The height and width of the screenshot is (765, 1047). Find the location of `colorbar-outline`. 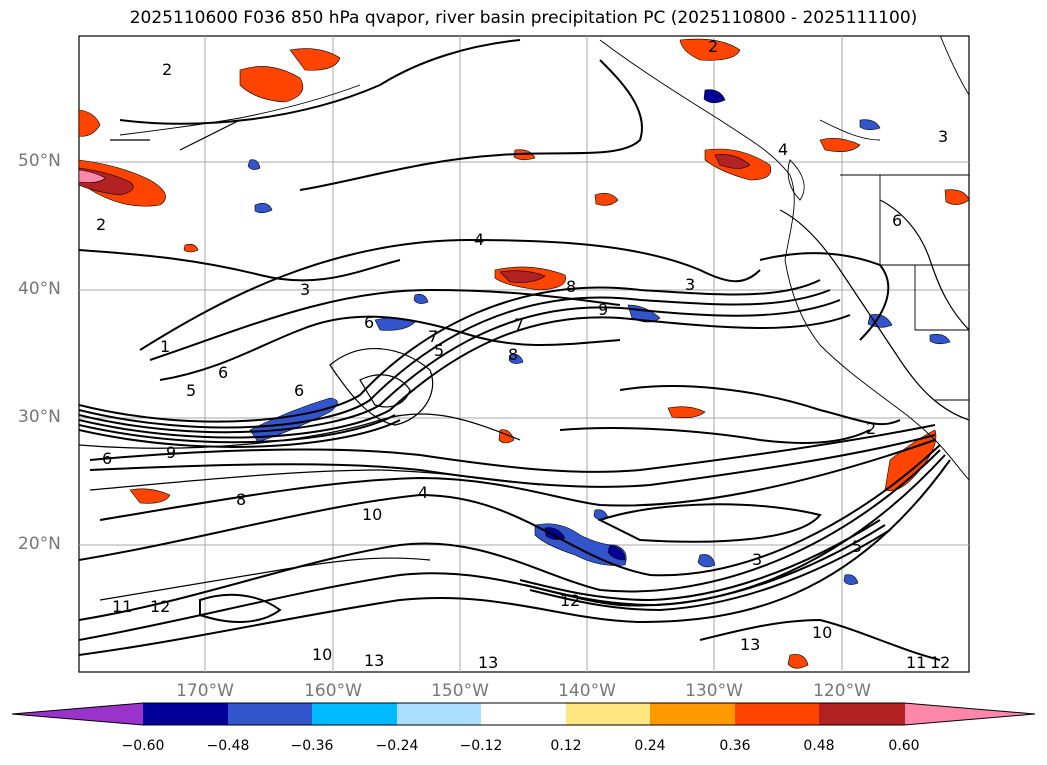

colorbar-outline is located at coordinates (523, 714).